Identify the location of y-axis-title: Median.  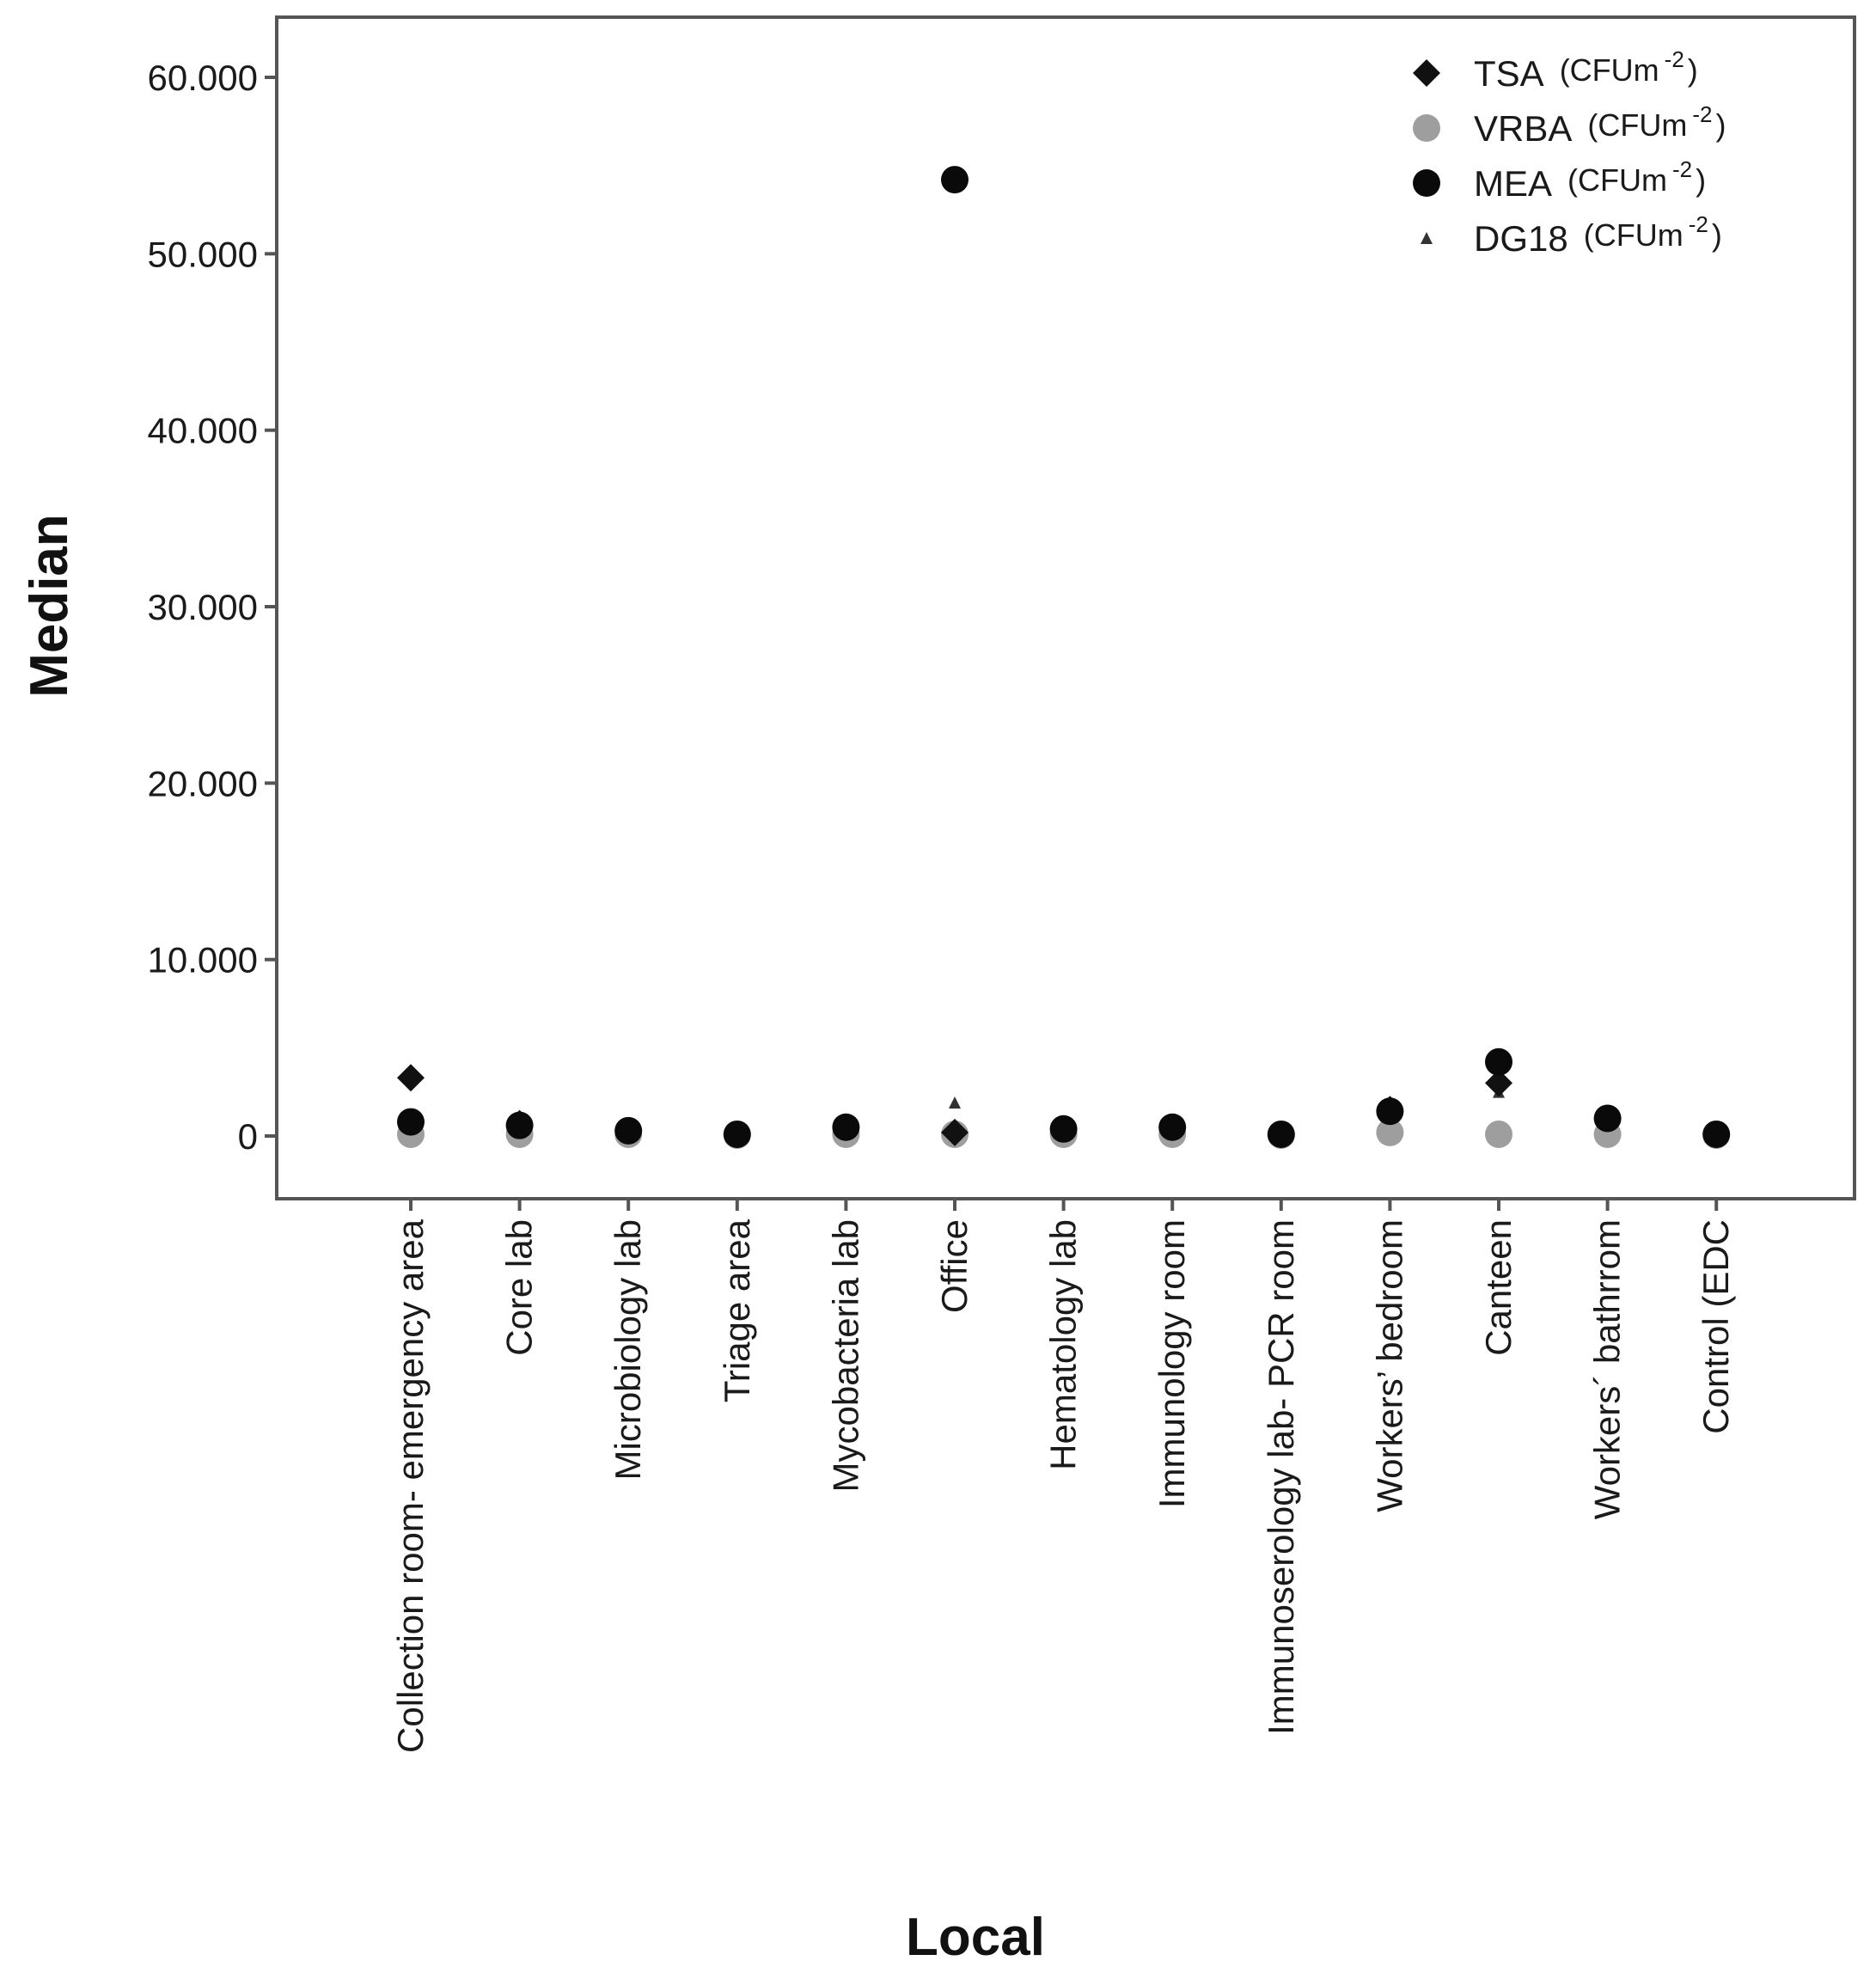
(49, 606).